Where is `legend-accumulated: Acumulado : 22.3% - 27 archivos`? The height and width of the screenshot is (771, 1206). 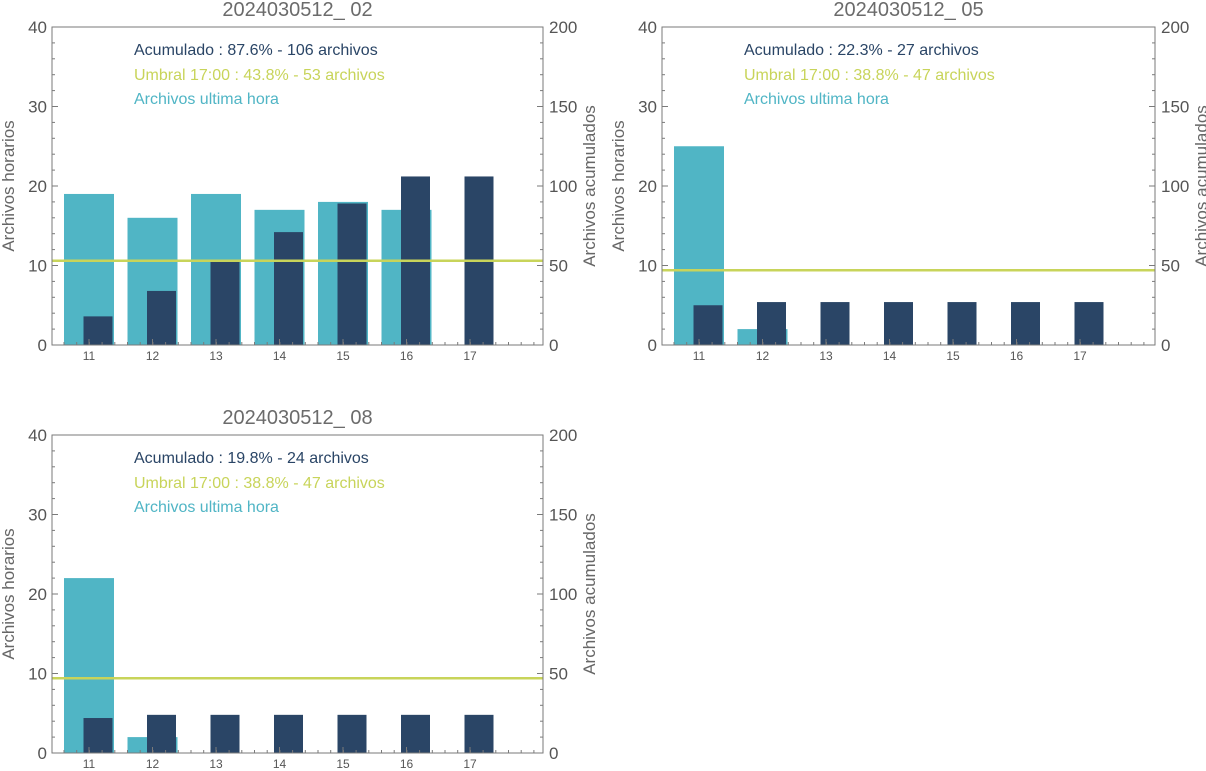
legend-accumulated: Acumulado : 22.3% - 27 archivos is located at coordinates (861, 50).